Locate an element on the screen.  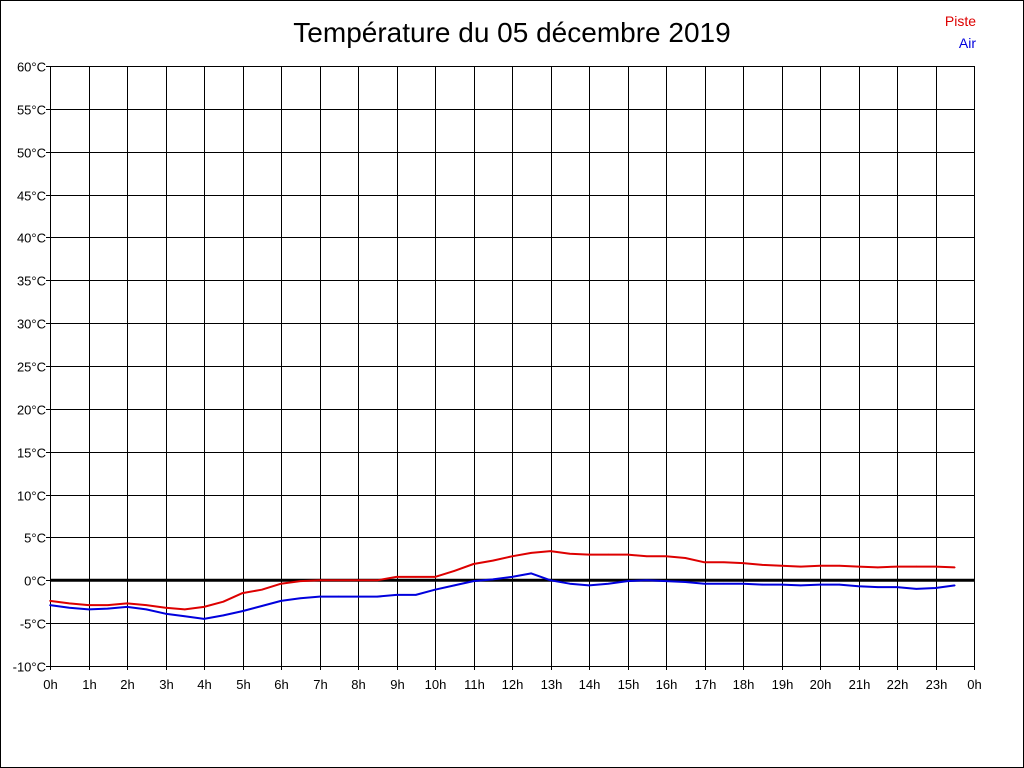
x-tick-label: 14h is located at coordinates (590, 684).